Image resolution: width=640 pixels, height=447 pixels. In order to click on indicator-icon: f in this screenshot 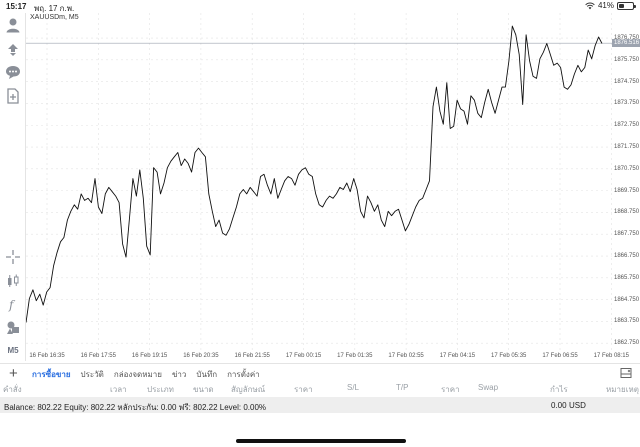, I will do `click(12, 305)`.